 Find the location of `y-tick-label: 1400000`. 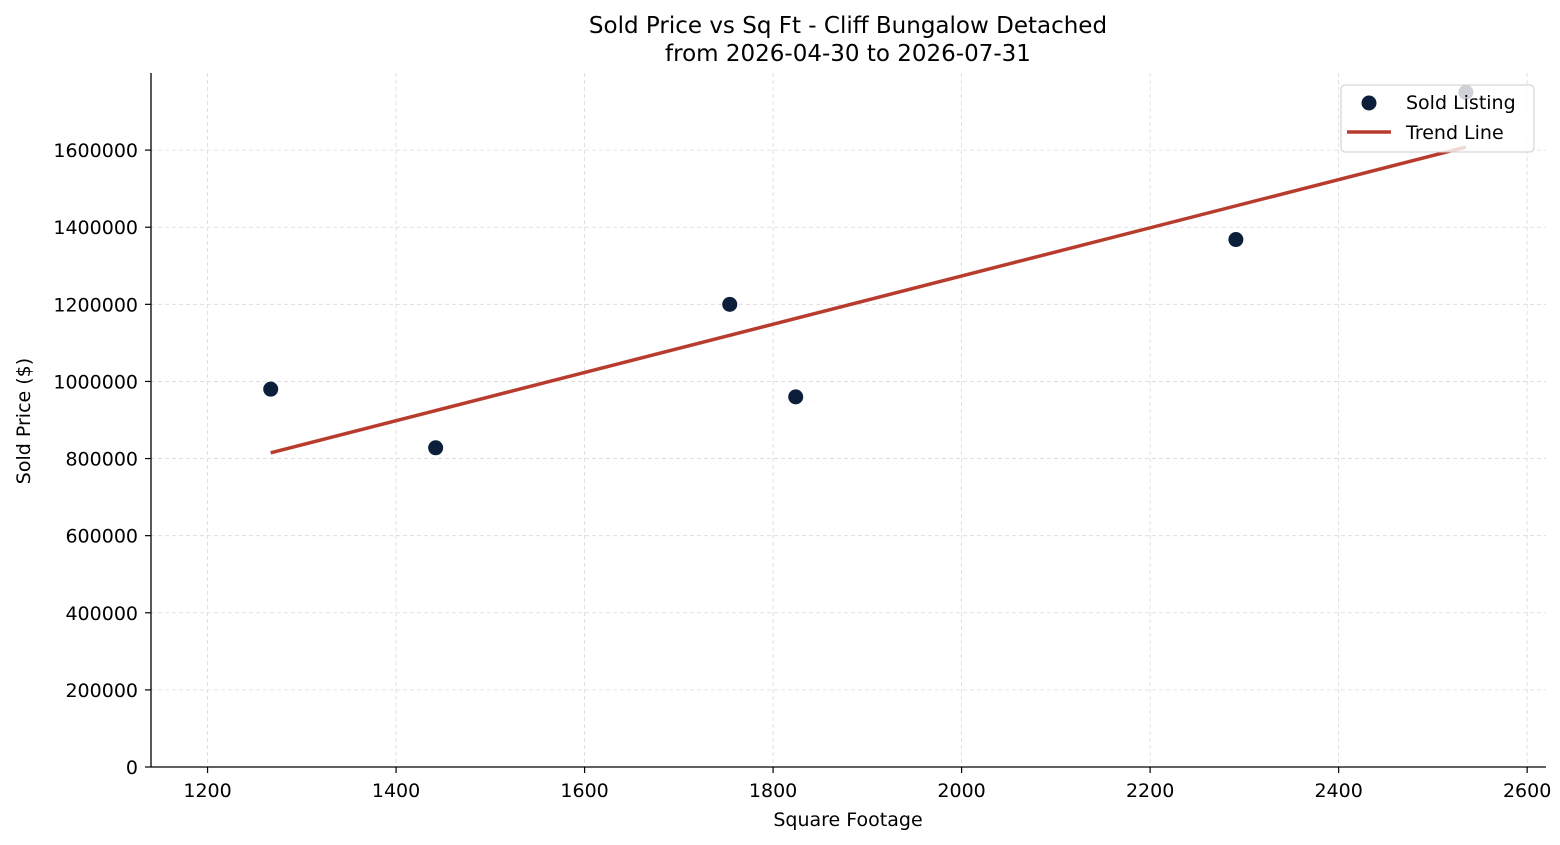

y-tick-label: 1400000 is located at coordinates (95, 228).